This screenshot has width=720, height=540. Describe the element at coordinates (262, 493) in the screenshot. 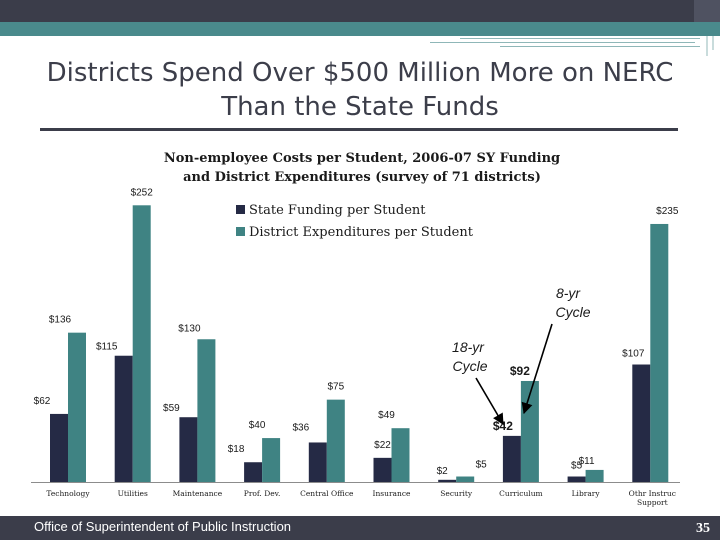

I see `x-tick-label: Prof. Dev.` at that location.